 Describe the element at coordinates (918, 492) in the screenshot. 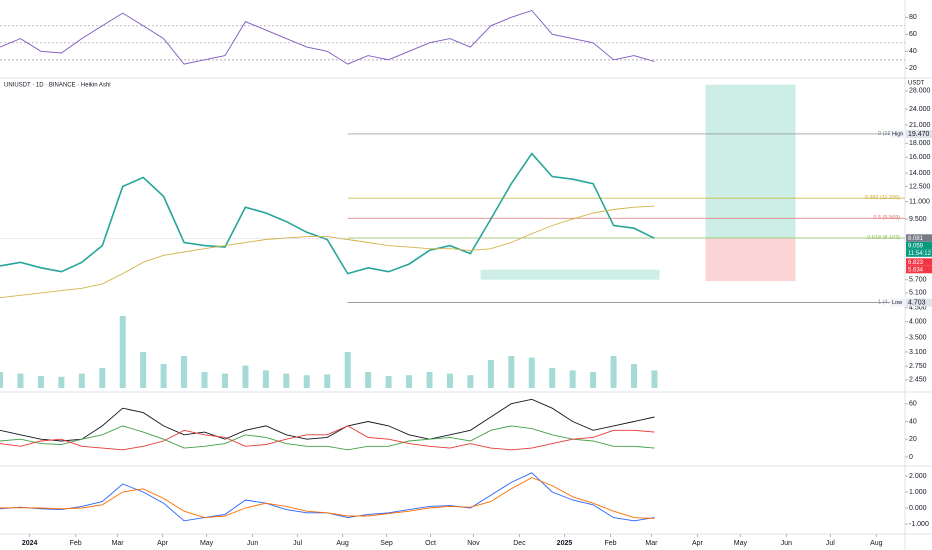

I see `y-tick-label: 1.000` at that location.